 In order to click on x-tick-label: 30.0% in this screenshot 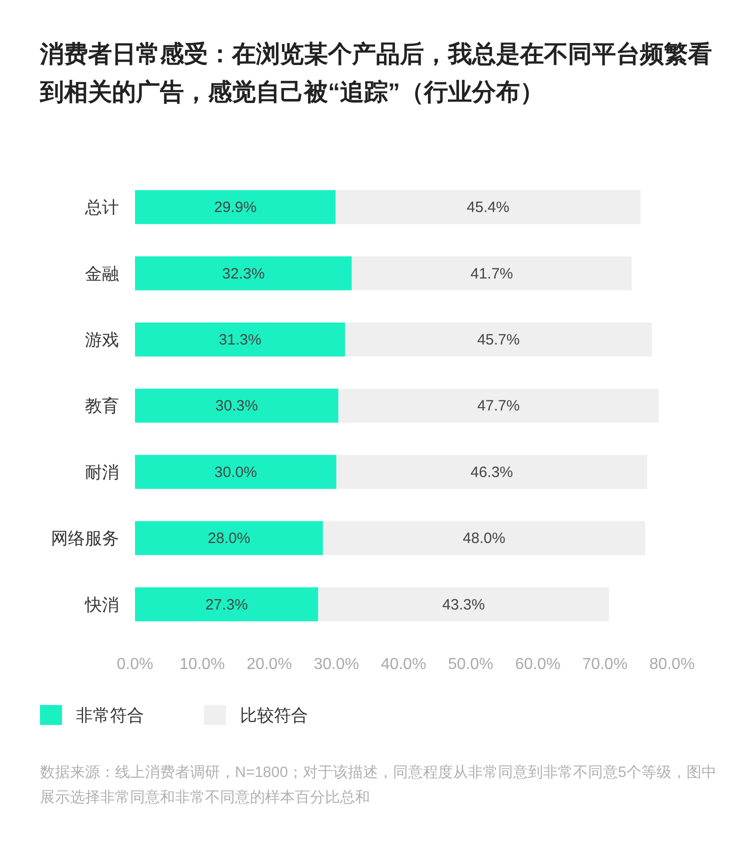, I will do `click(337, 664)`.